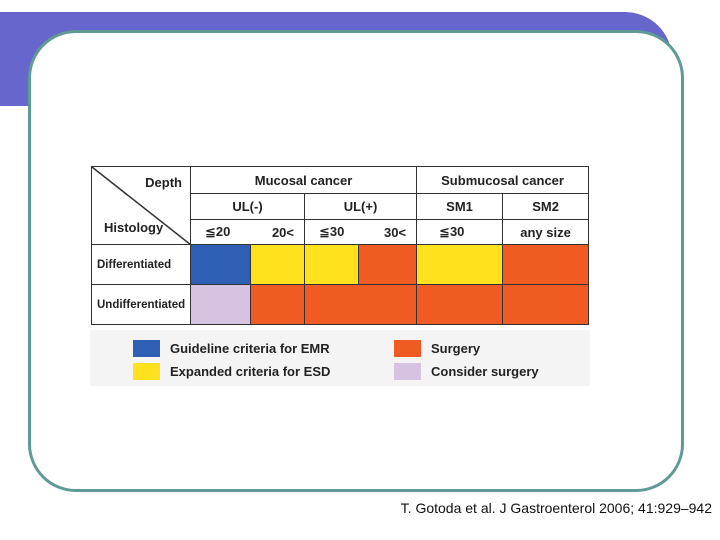 The height and width of the screenshot is (540, 720). What do you see at coordinates (218, 231) in the screenshot?
I see `size-le-20: ≦20` at bounding box center [218, 231].